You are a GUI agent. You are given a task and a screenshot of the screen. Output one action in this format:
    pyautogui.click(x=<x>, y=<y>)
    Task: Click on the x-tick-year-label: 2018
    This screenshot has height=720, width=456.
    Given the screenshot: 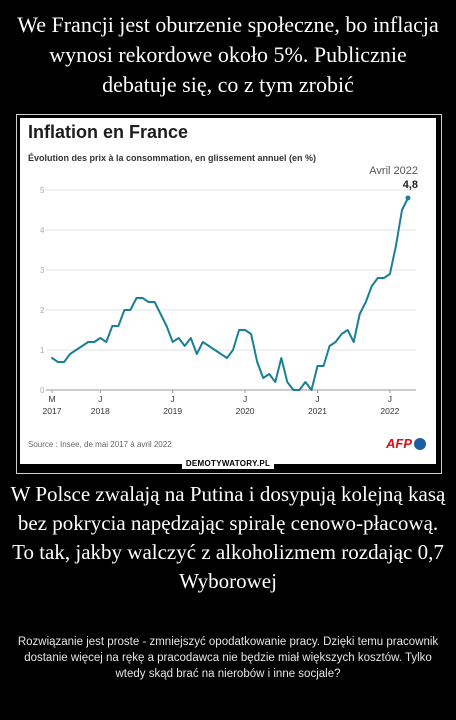 What is the action you would take?
    pyautogui.click(x=100, y=411)
    